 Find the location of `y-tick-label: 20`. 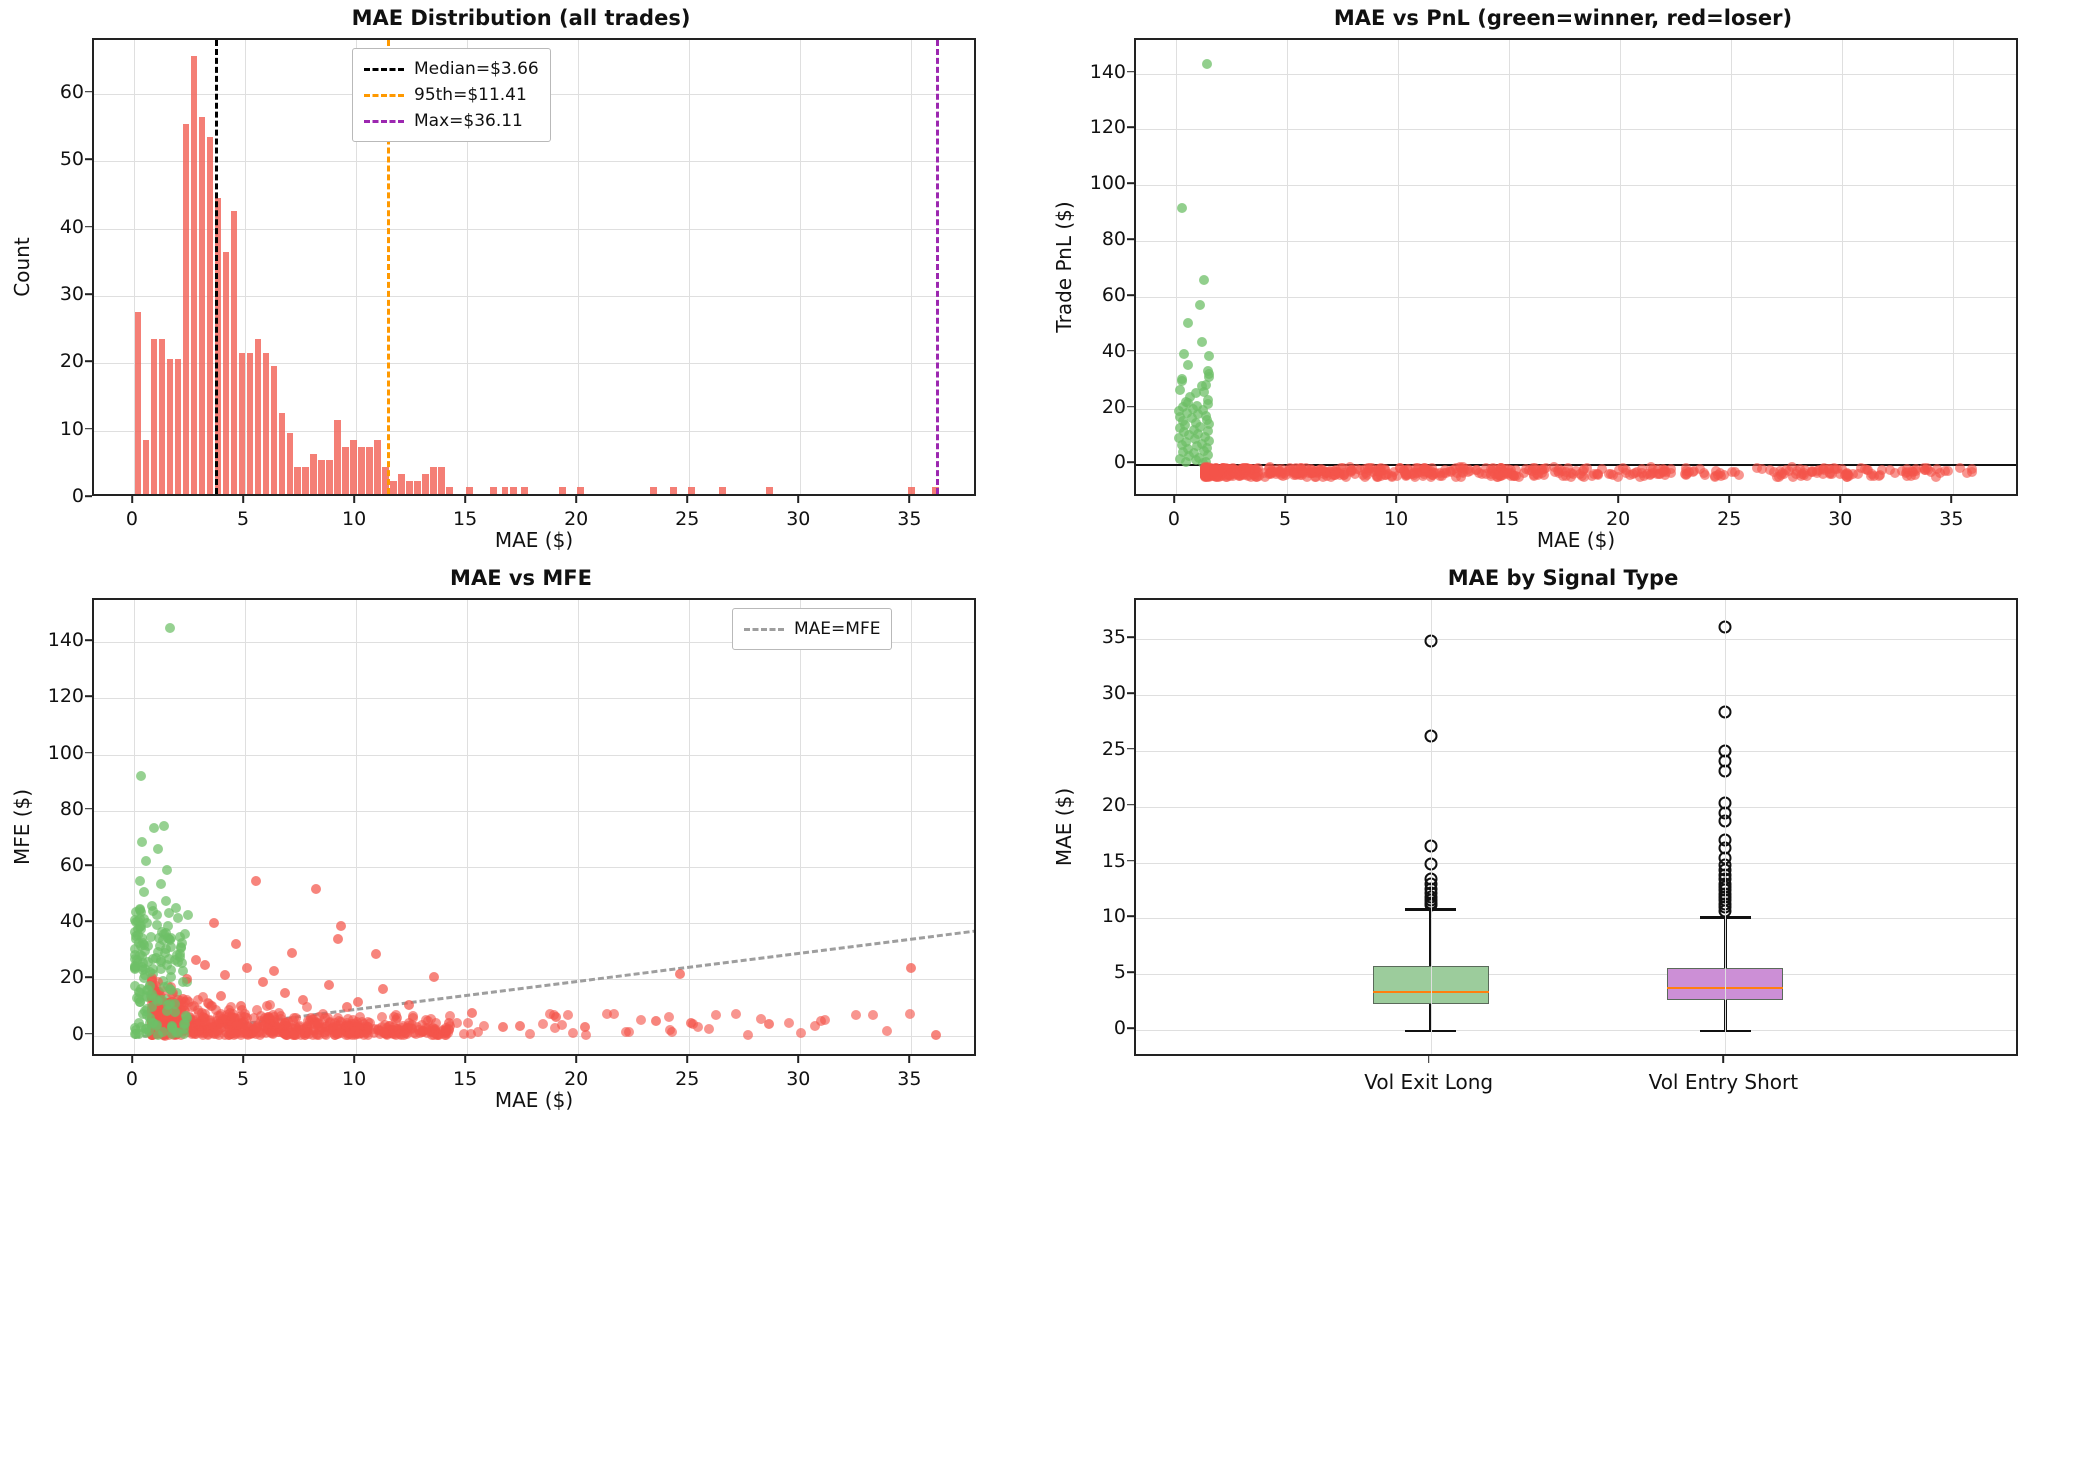

y-tick-label: 20 is located at coordinates (1113, 804).